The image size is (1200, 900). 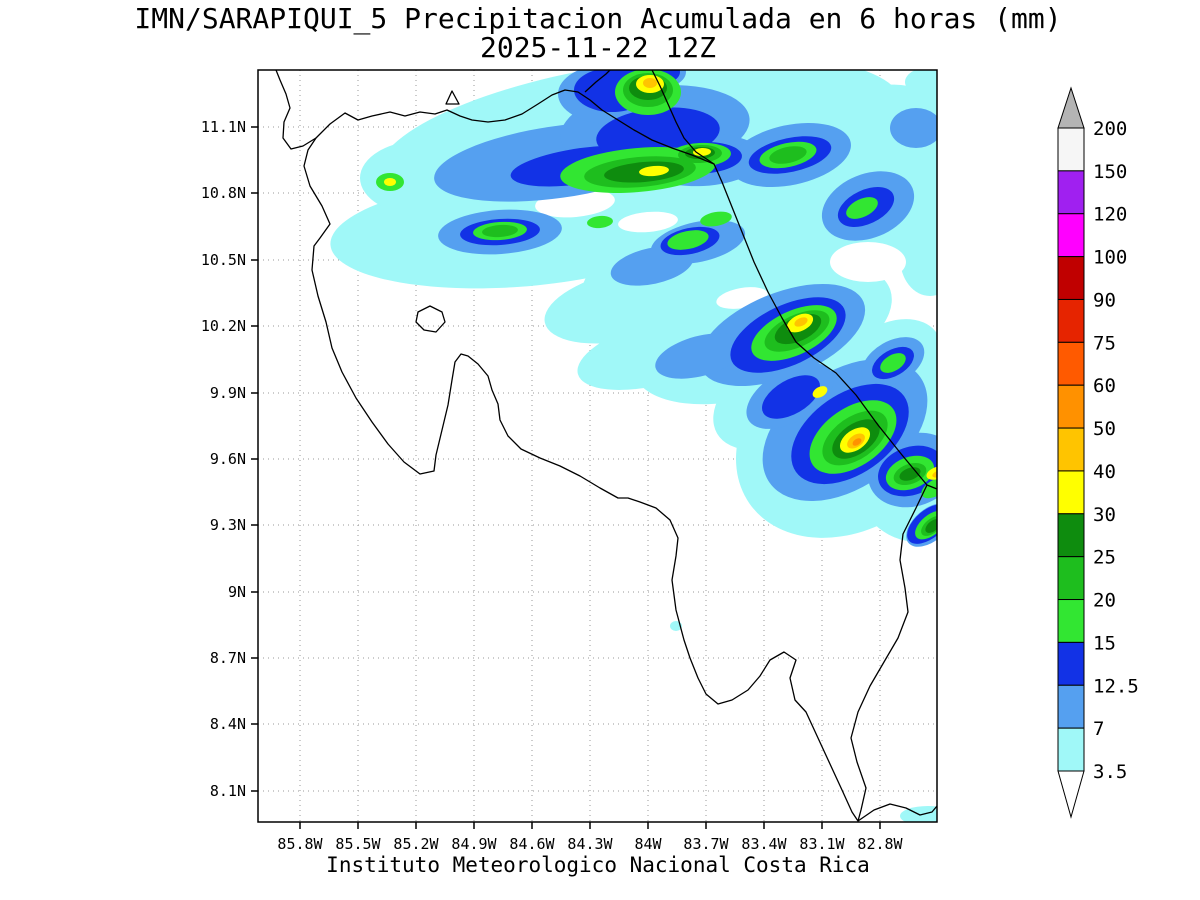 I want to click on lat-tick-label: 8.7N, so click(x=228, y=658).